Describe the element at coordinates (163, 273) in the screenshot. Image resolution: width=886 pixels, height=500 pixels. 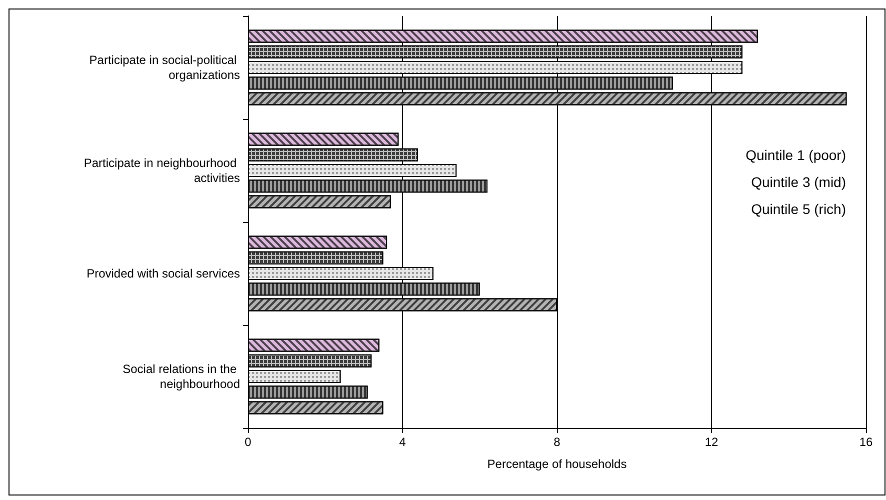
I see `y-tick-label: Provided with social services` at that location.